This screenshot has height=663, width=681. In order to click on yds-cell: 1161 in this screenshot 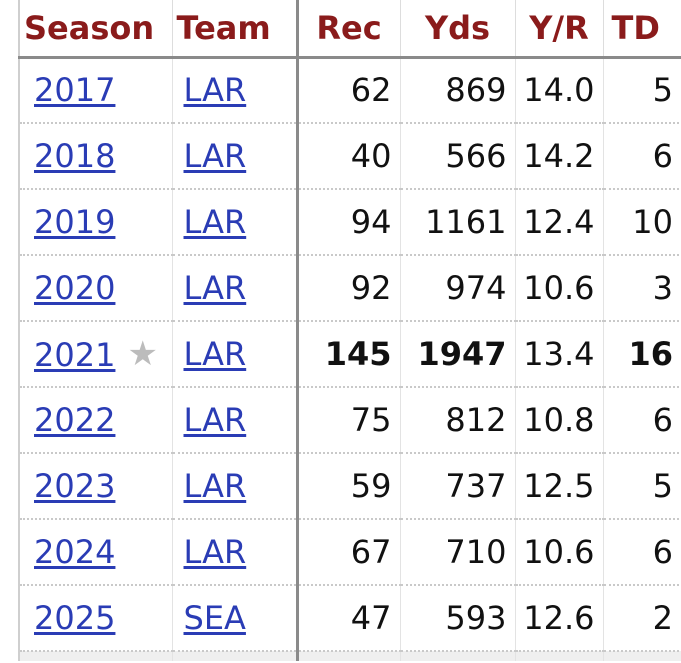, I will do `click(457, 222)`.